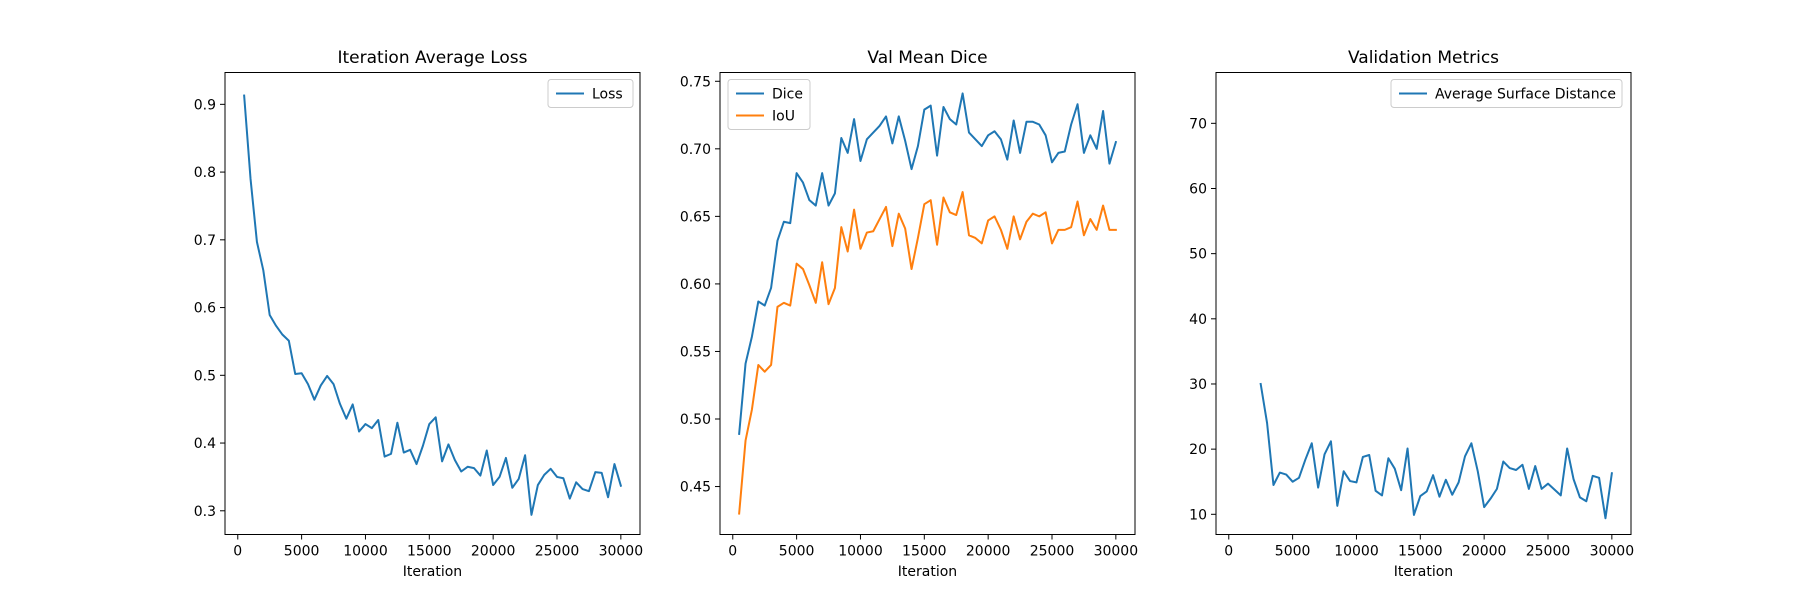  What do you see at coordinates (205, 105) in the screenshot?
I see `y-tick-label: 0.9` at bounding box center [205, 105].